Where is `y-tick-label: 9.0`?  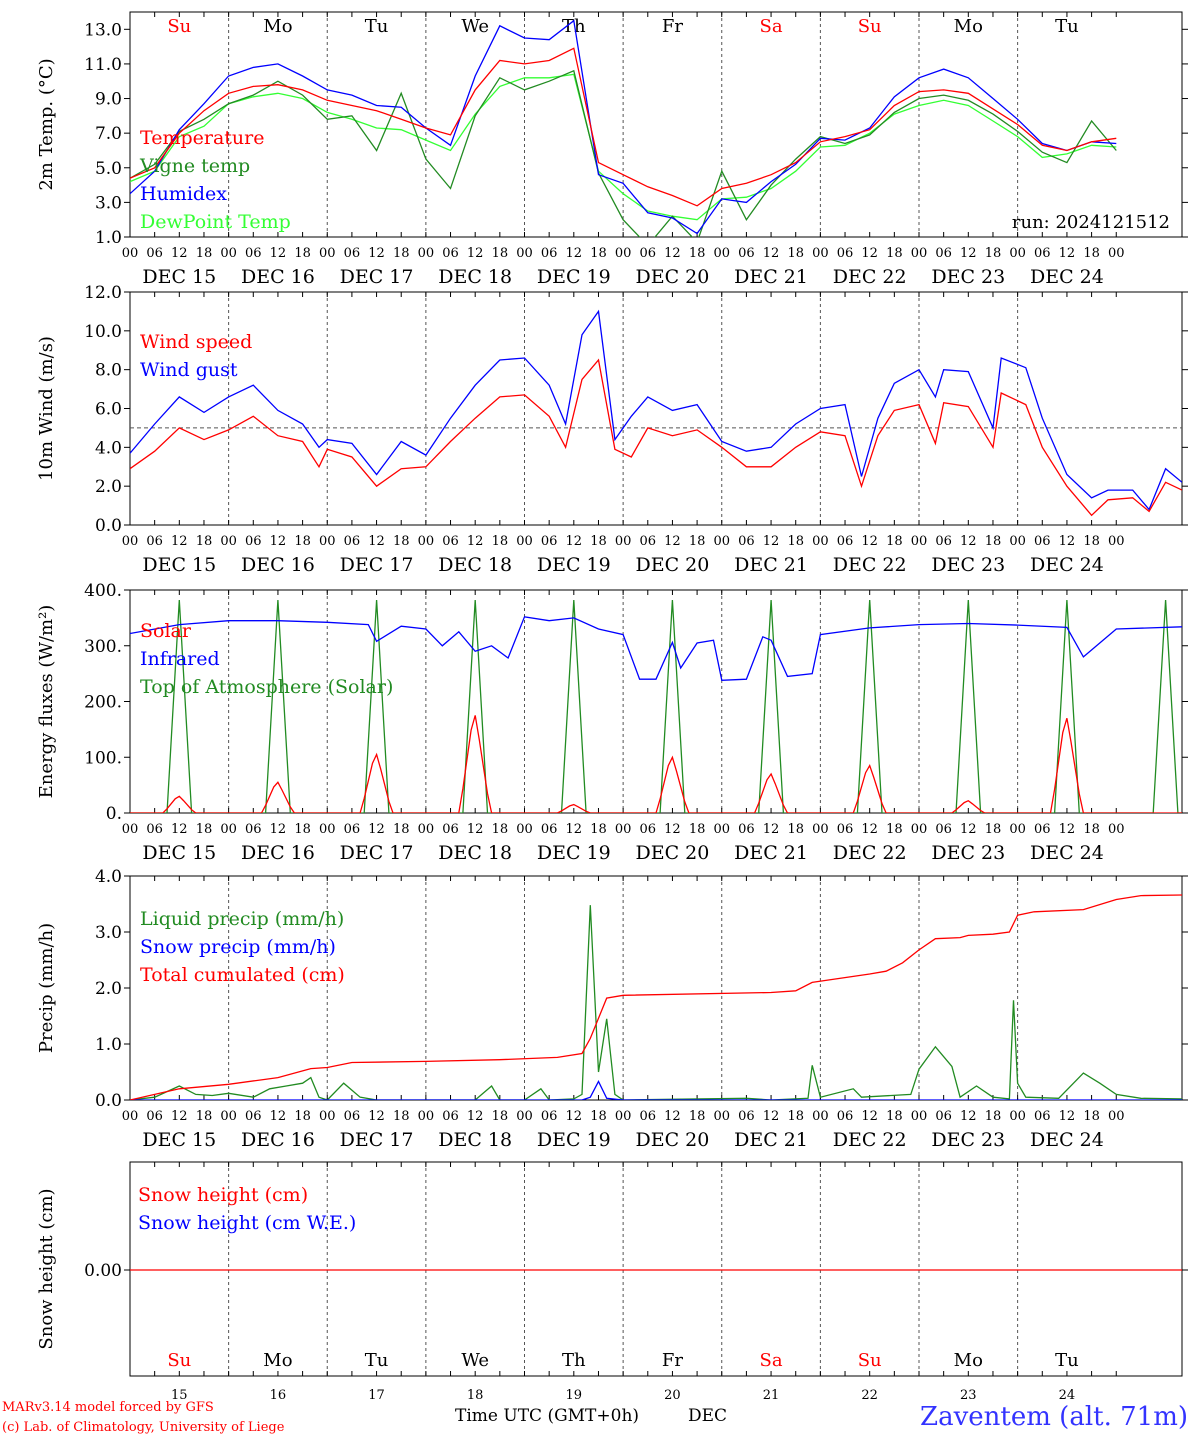 y-tick-label: 9.0 is located at coordinates (108, 100).